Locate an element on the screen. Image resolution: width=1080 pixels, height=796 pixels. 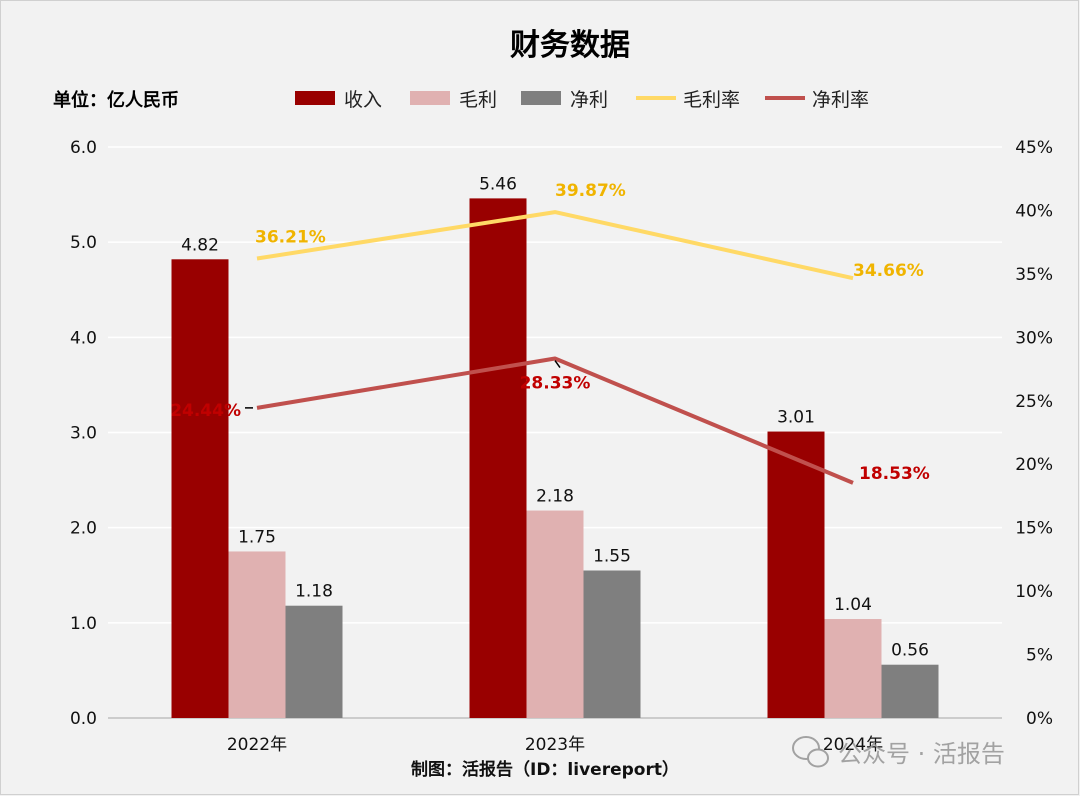
leader-line is located at coordinates (557, 364).